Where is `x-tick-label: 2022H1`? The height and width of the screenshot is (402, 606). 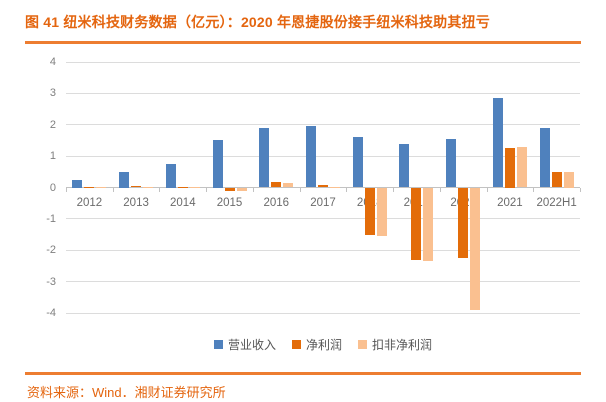 x-tick-label: 2022H1 is located at coordinates (556, 203).